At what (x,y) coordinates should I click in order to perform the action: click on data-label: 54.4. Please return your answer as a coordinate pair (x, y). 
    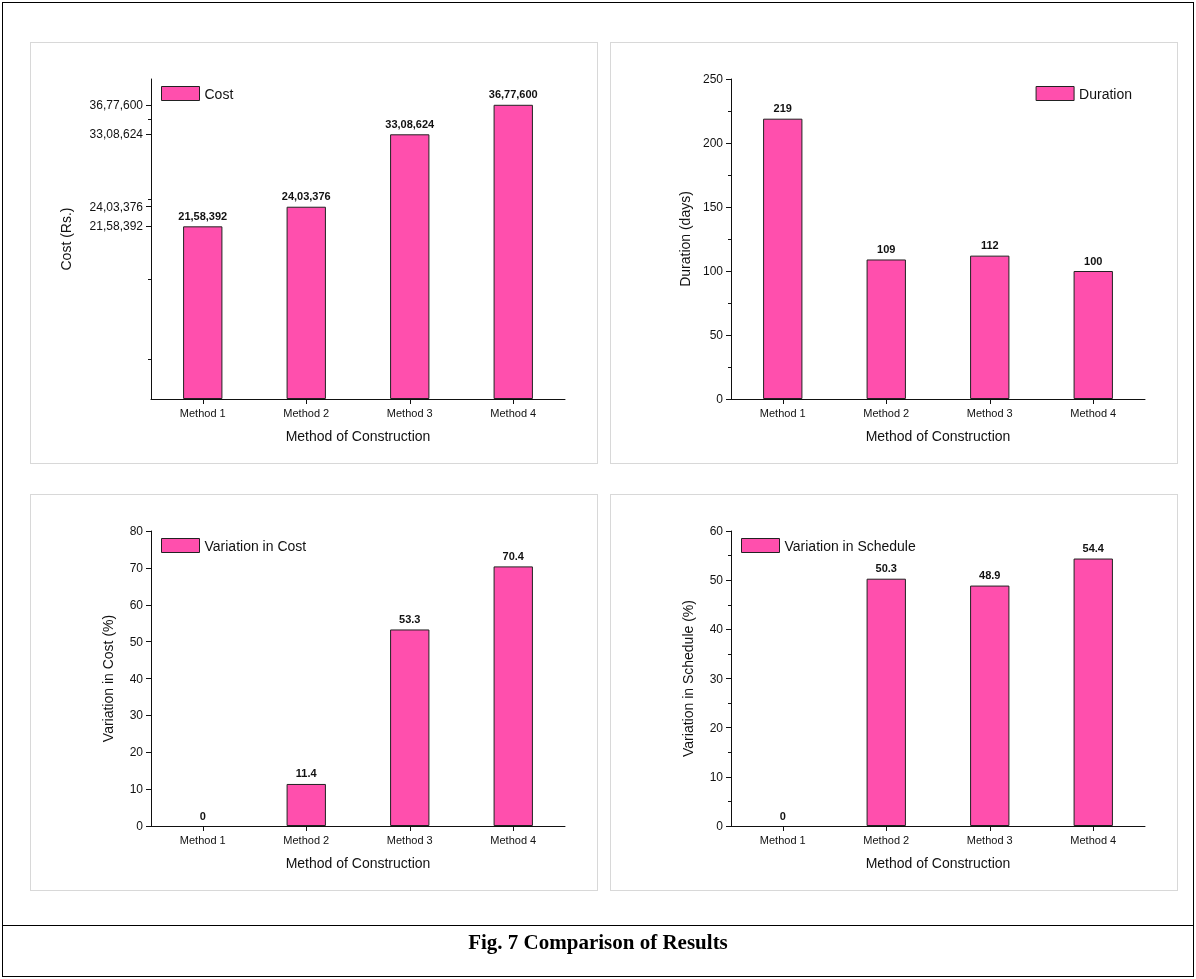
    Looking at the image, I should click on (1093, 548).